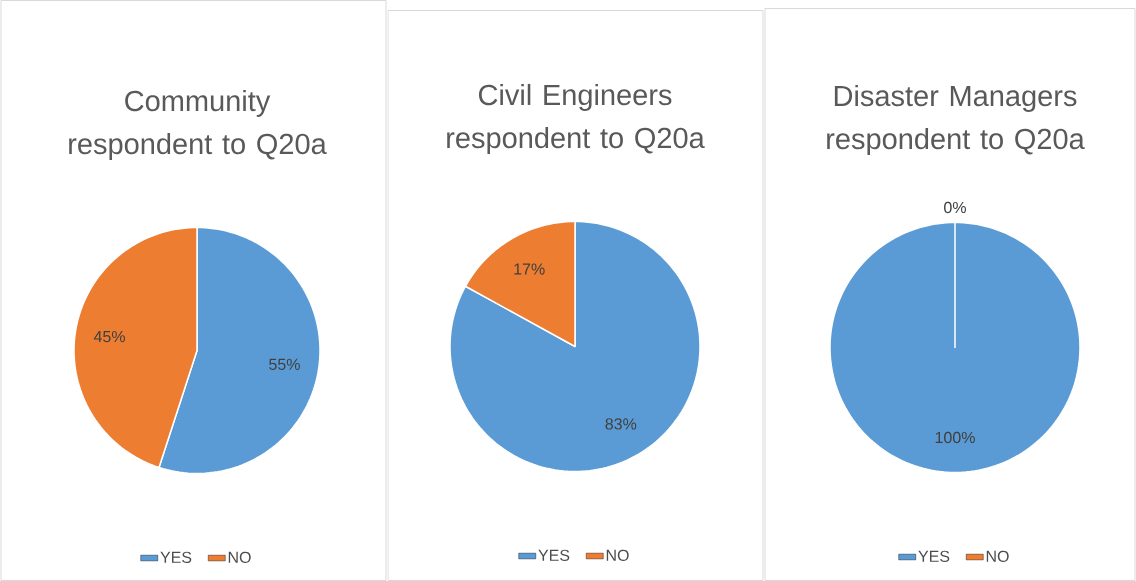 The width and height of the screenshot is (1136, 581). I want to click on data-label: 17%, so click(529, 269).